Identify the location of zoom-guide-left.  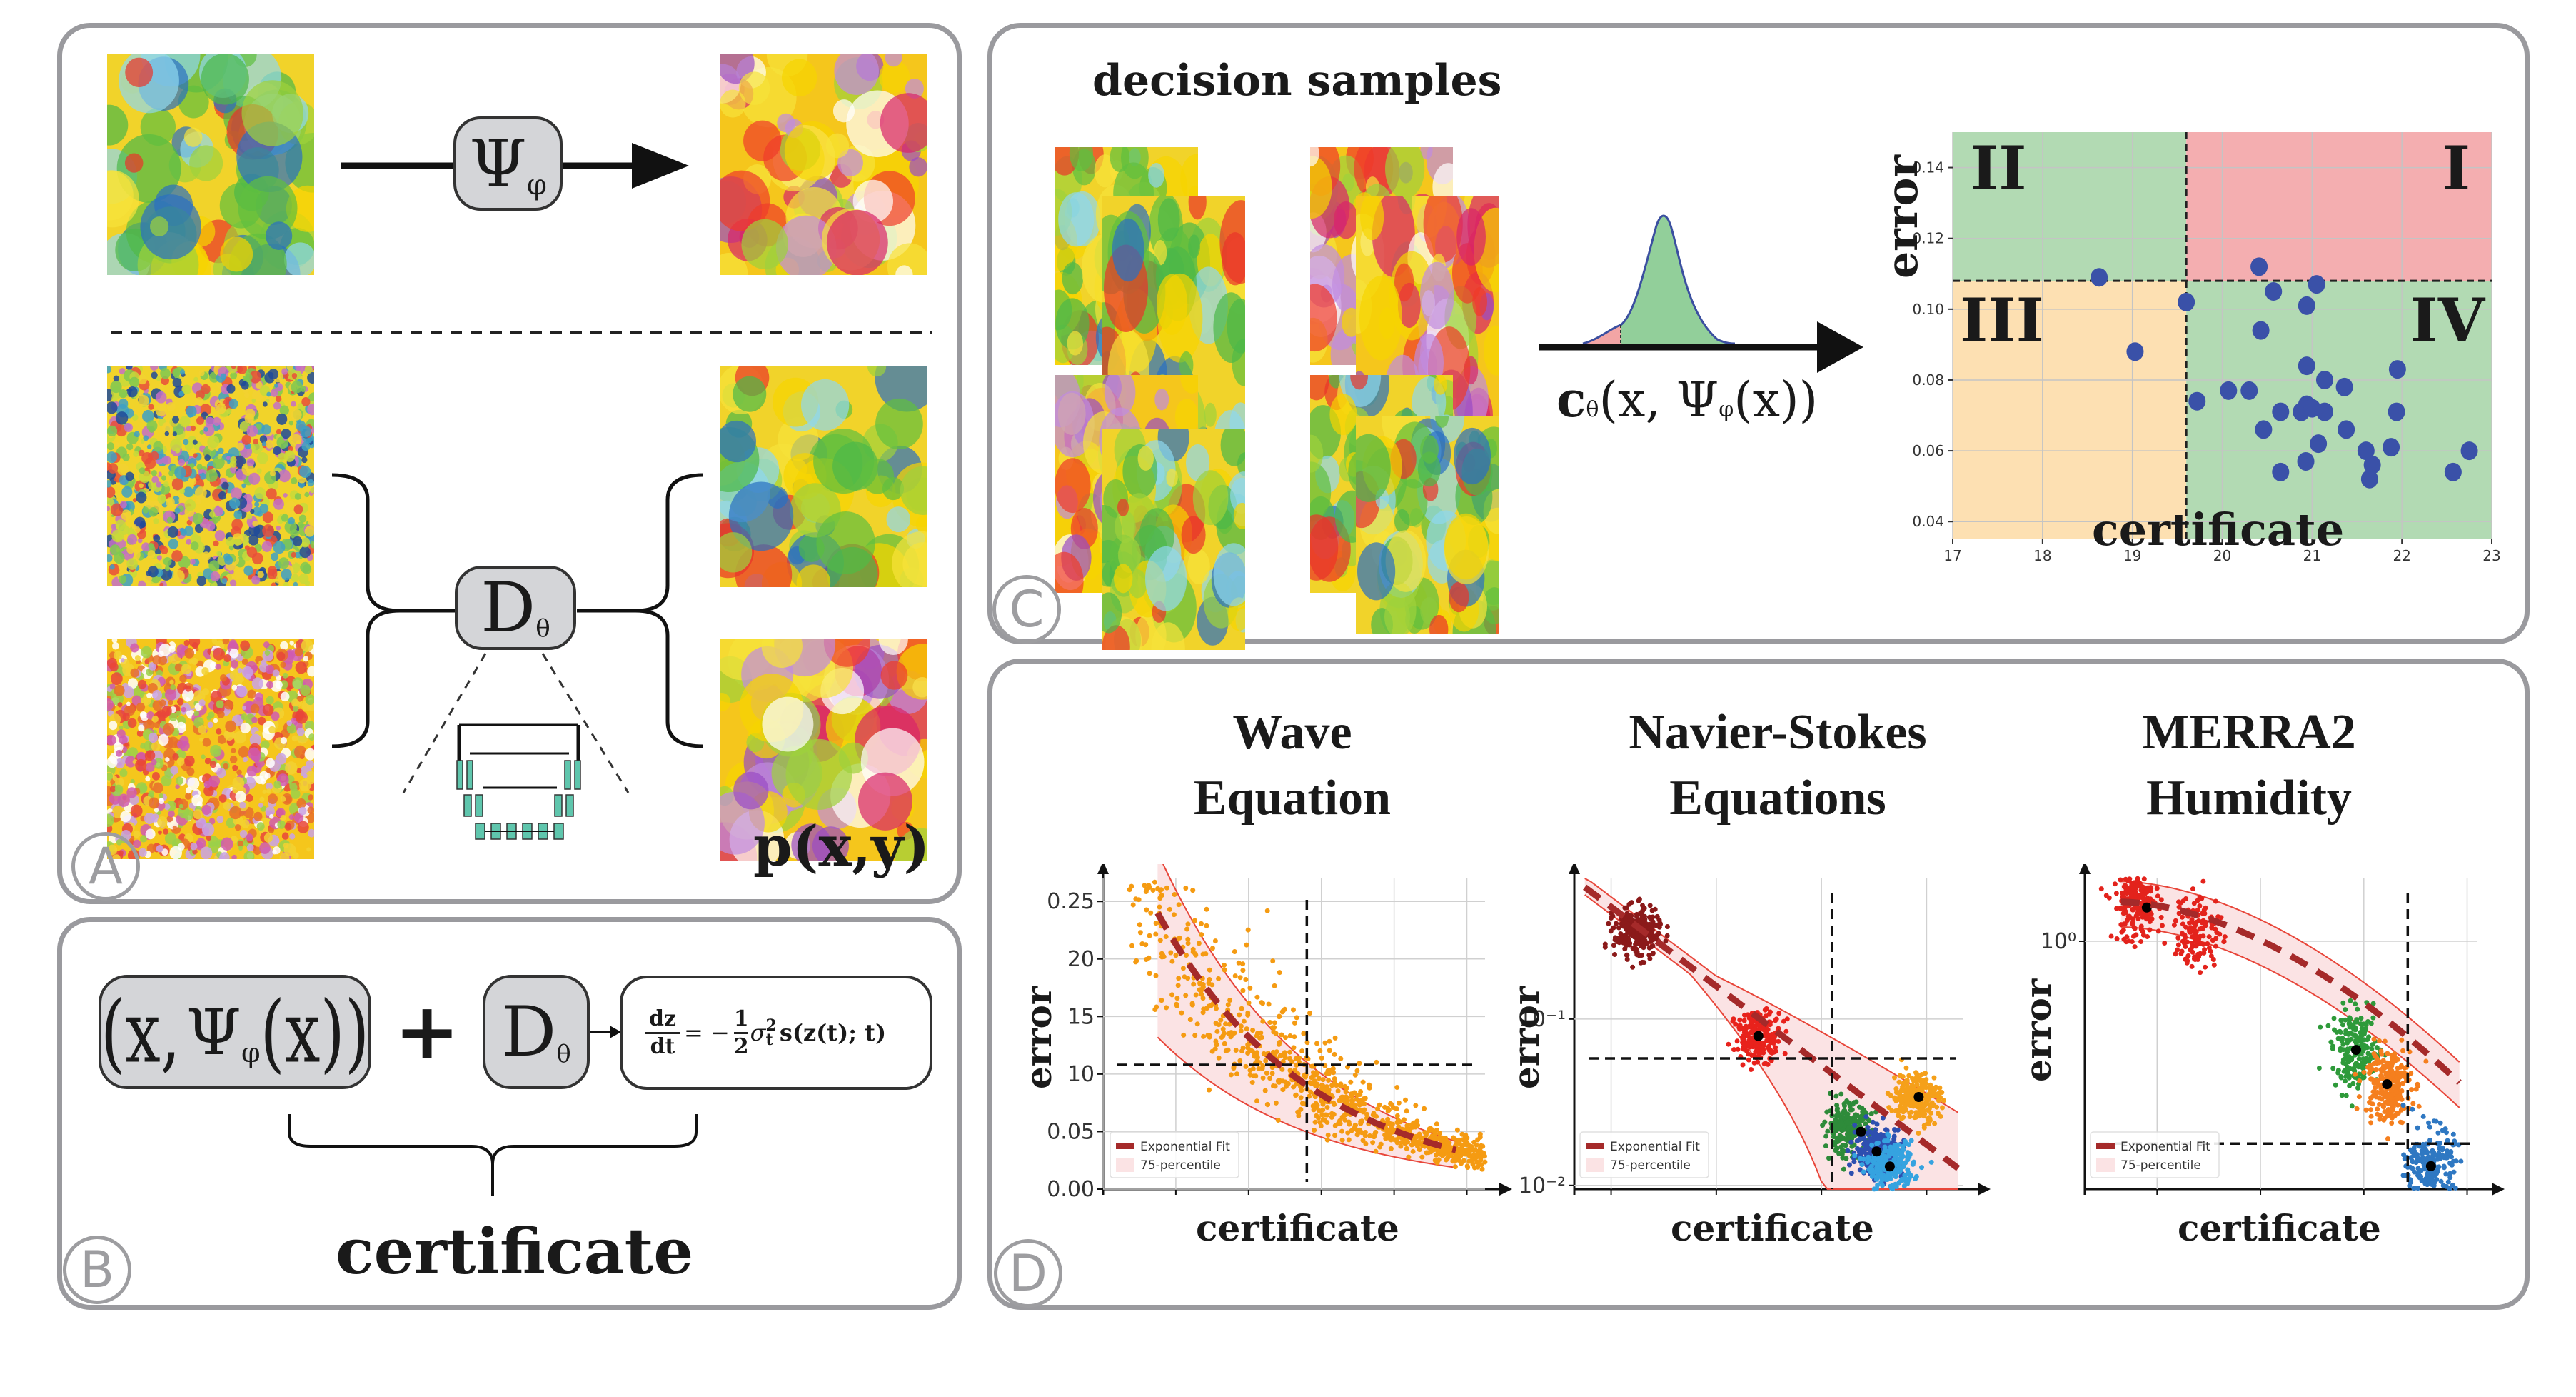
(444, 723).